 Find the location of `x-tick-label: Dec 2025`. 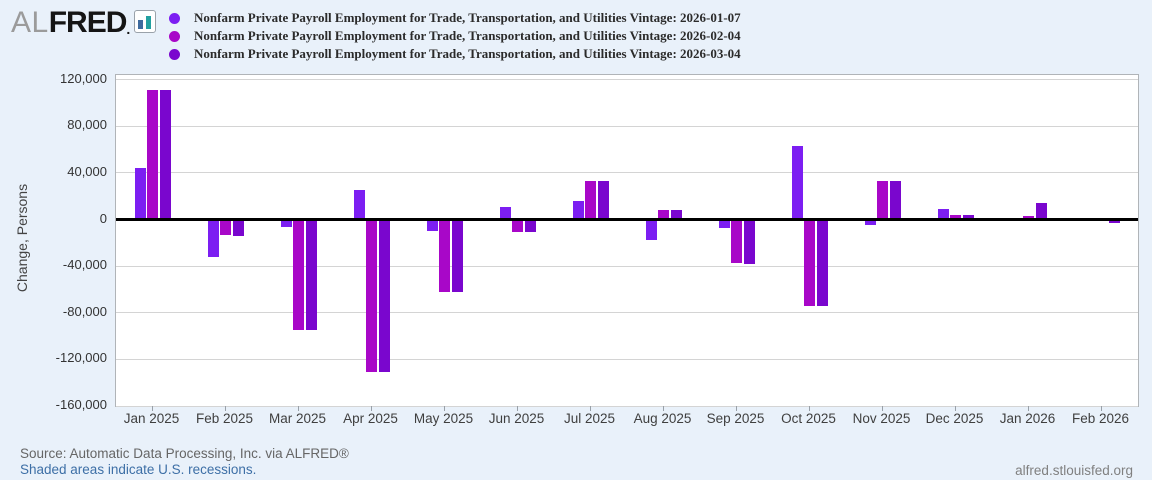

x-tick-label: Dec 2025 is located at coordinates (954, 418).